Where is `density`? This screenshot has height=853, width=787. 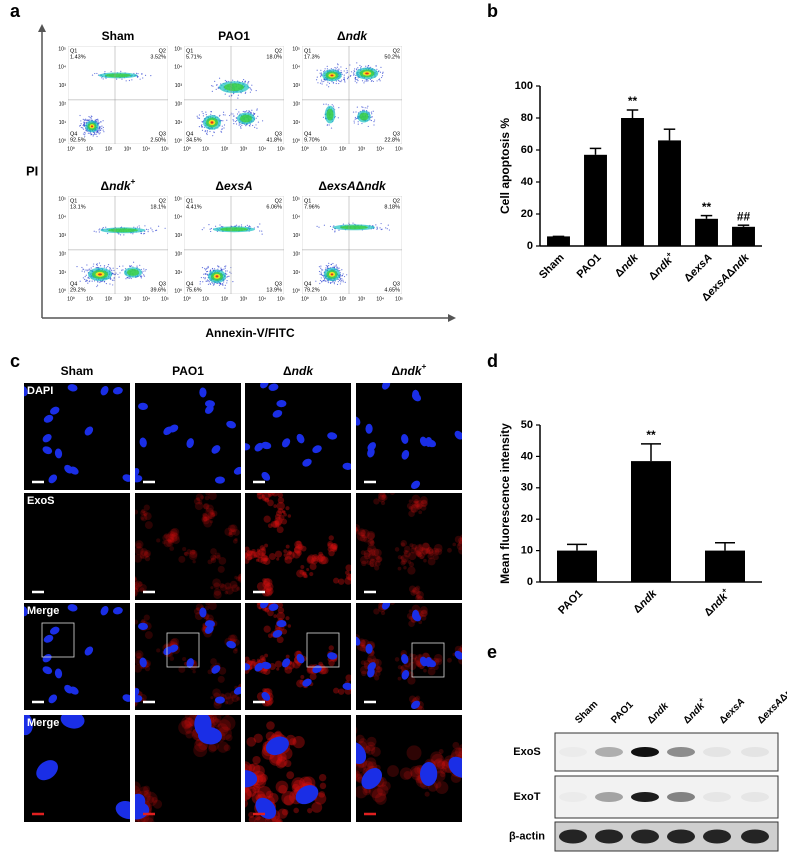
density is located at coordinates (133, 272).